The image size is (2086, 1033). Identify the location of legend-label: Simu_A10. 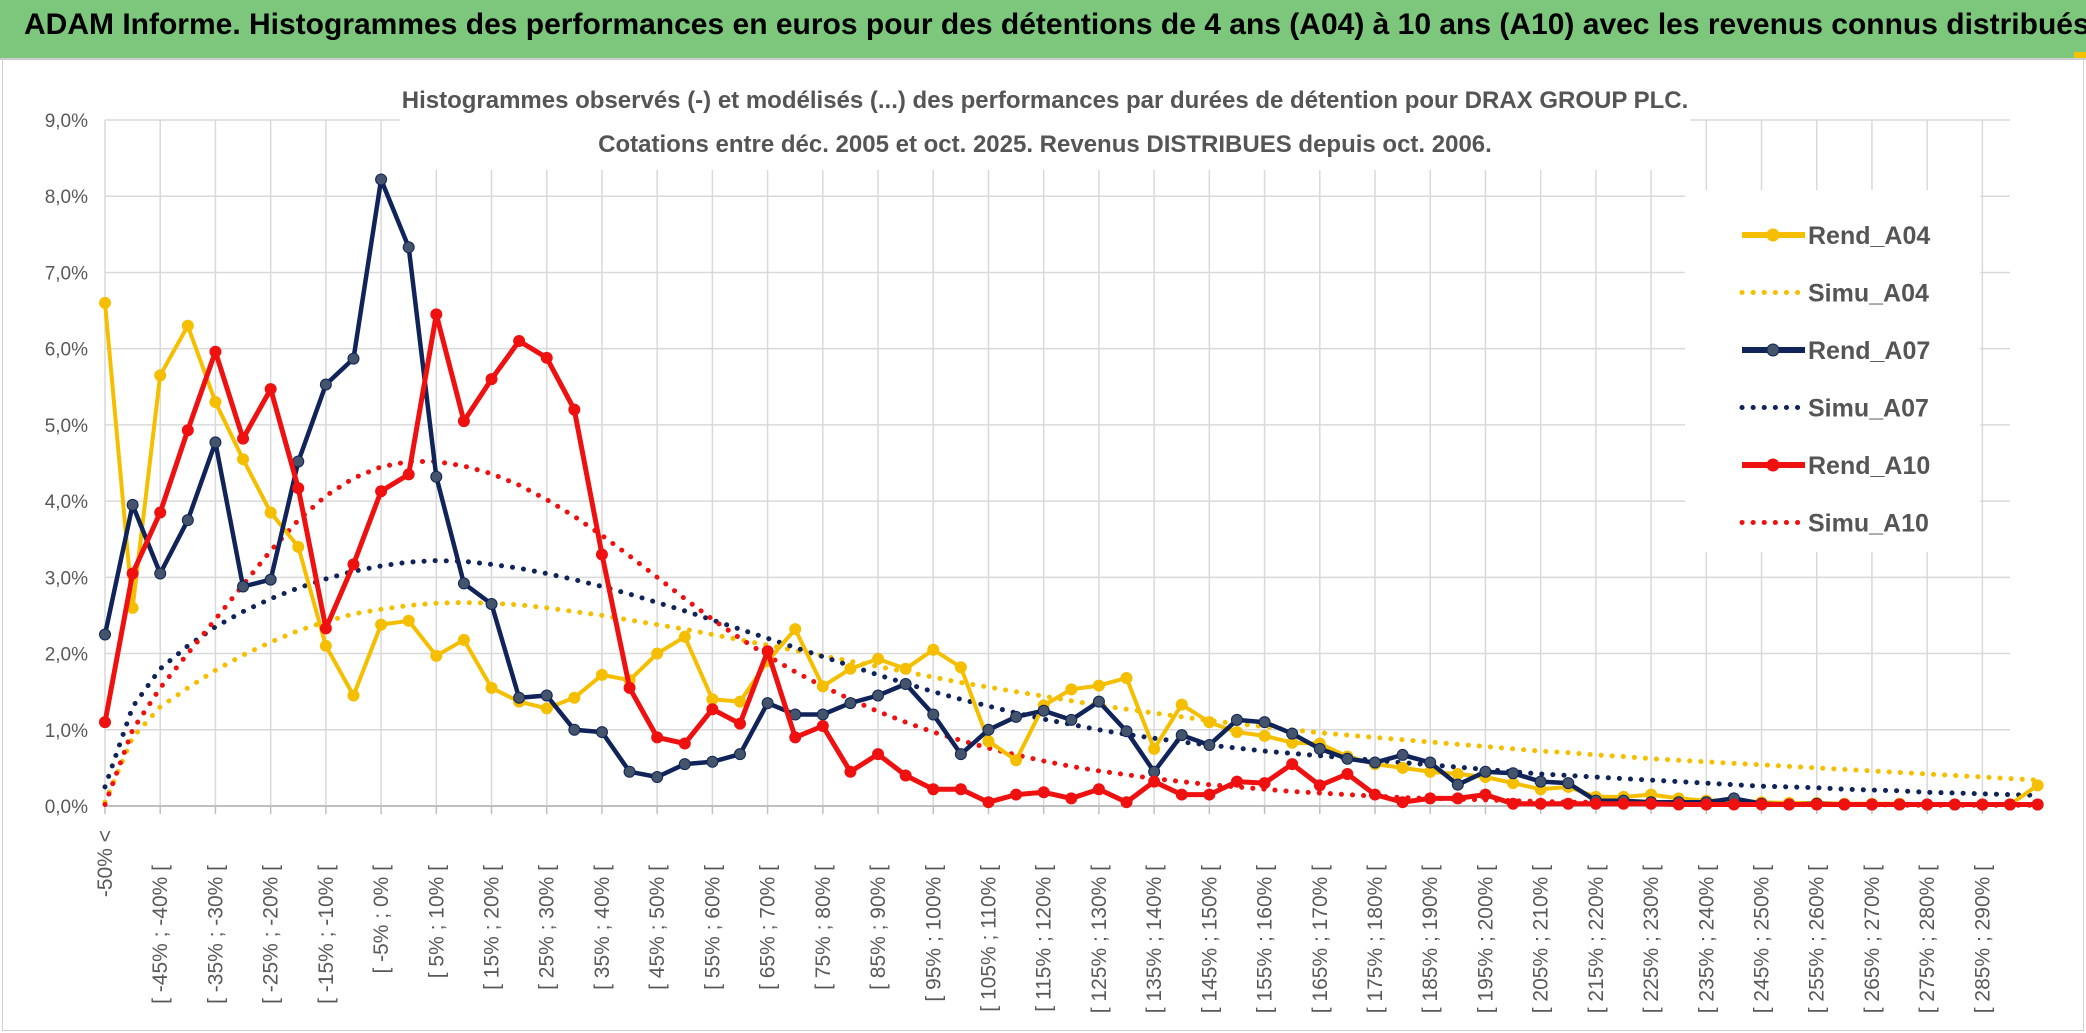
(1868, 524).